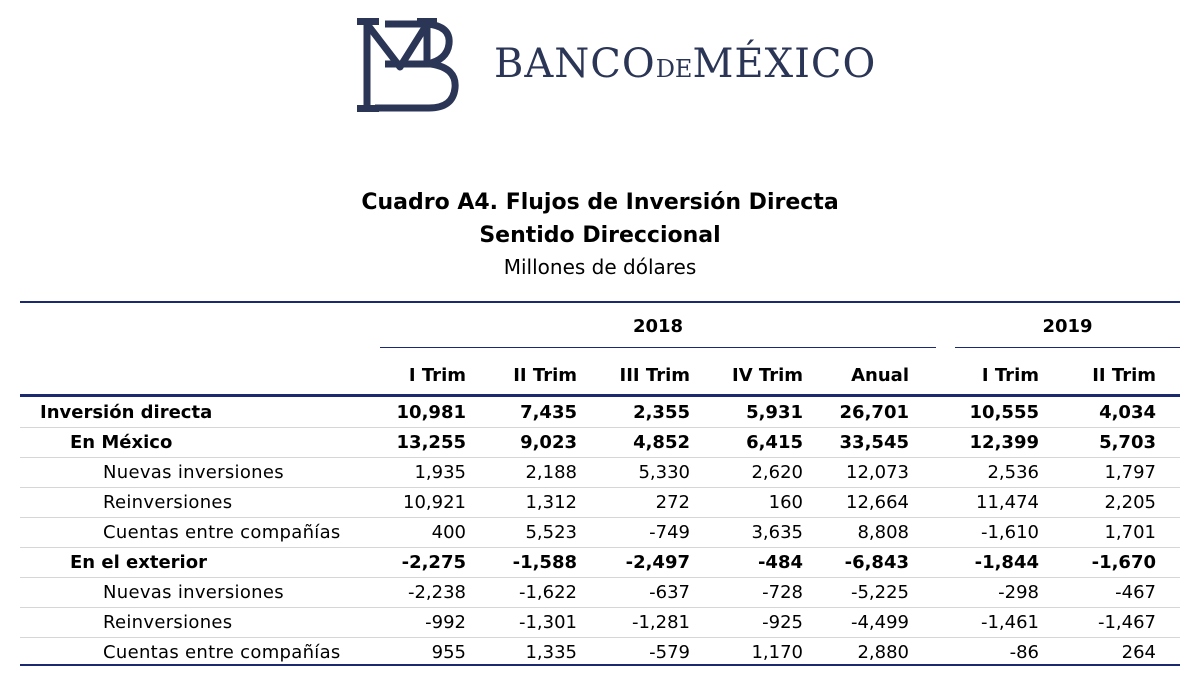  What do you see at coordinates (661, 442) in the screenshot?
I see `table-cell: 4,852` at bounding box center [661, 442].